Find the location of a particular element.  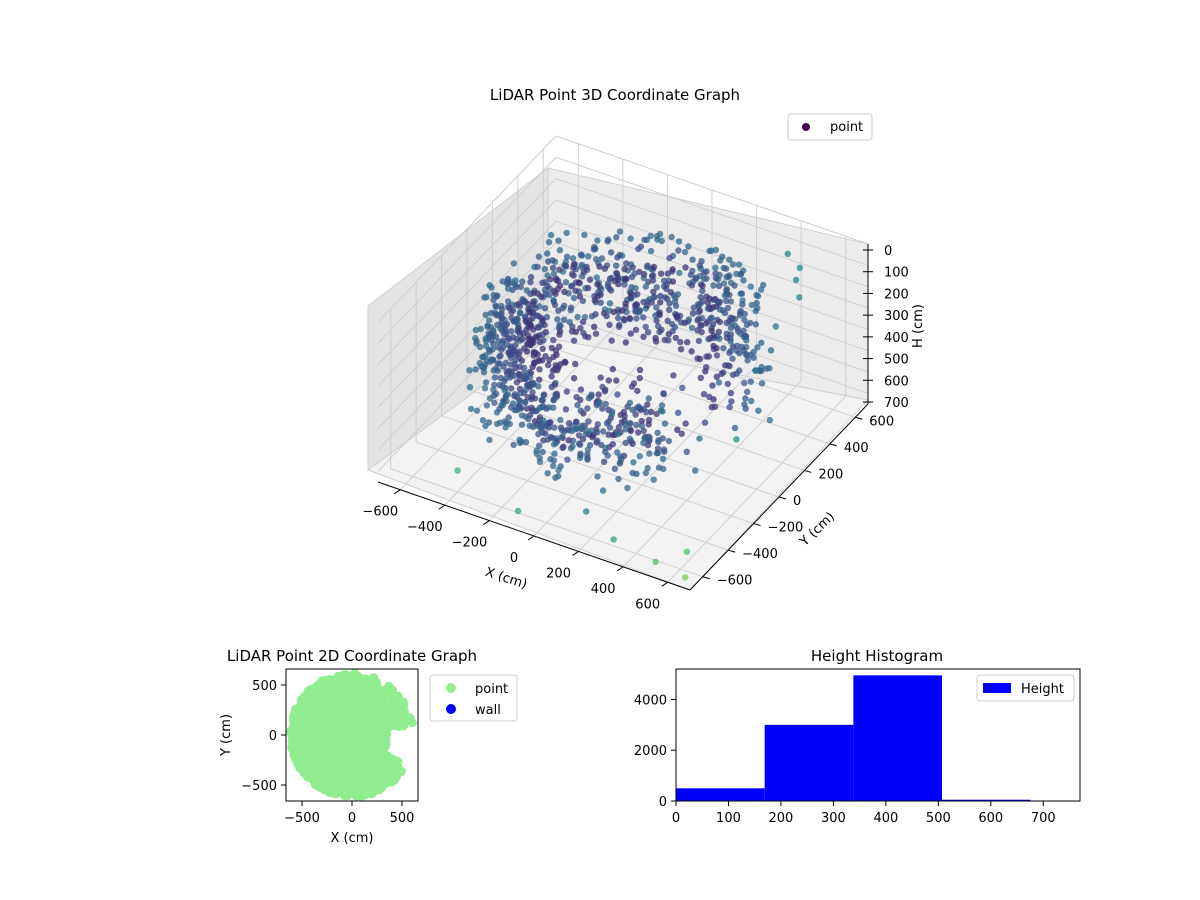

grid-line-x is located at coordinates (757, 409).